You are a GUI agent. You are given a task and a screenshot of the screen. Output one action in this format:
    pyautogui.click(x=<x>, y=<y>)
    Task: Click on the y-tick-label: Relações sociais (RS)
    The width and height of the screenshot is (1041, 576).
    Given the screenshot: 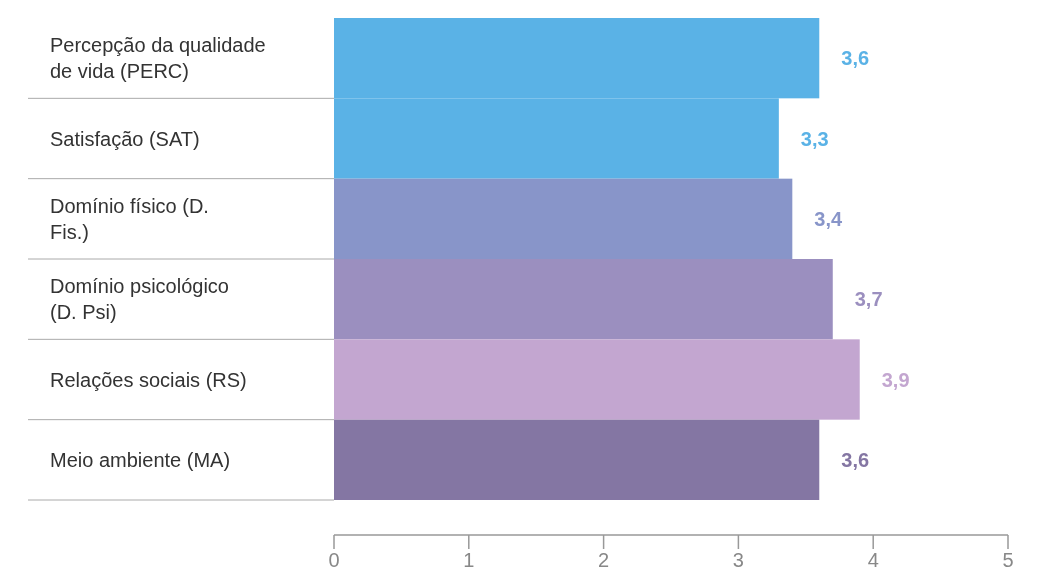 What is the action you would take?
    pyautogui.click(x=148, y=379)
    